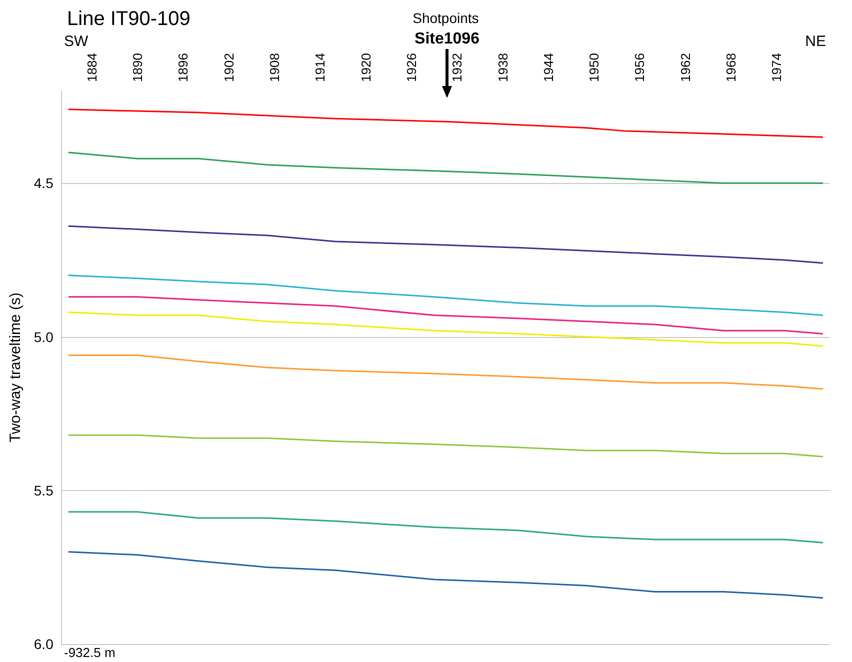 This screenshot has height=662, width=852. Describe the element at coordinates (44, 336) in the screenshot. I see `y-tick-label: 5.0` at that location.